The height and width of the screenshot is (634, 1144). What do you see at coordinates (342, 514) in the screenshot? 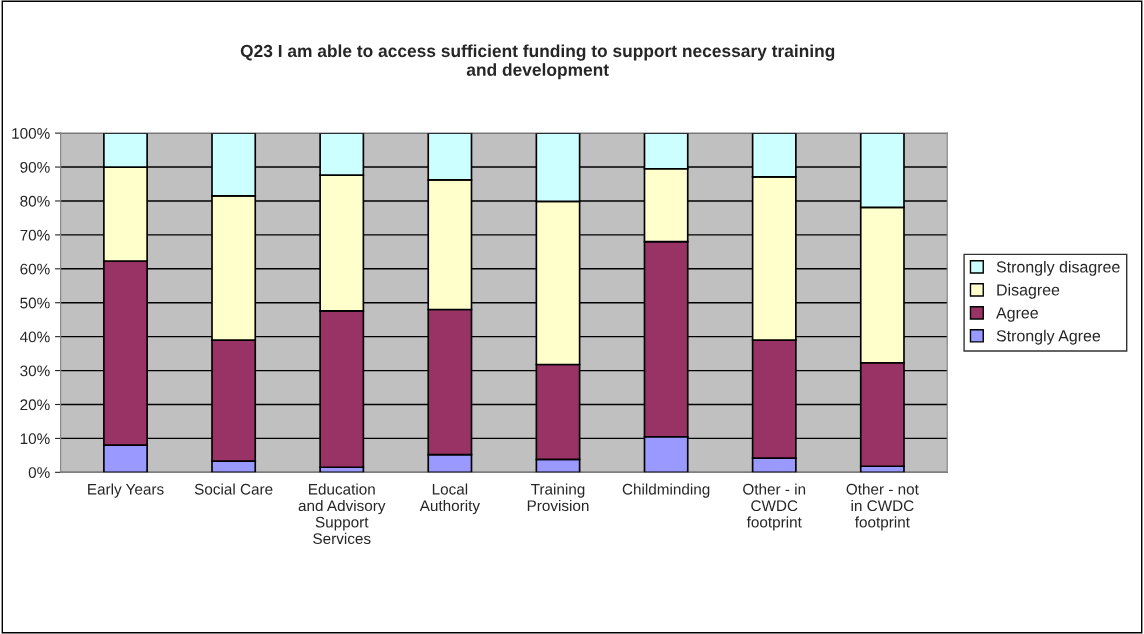
I see `x-tick-label: Education and Advisory Support Services` at bounding box center [342, 514].